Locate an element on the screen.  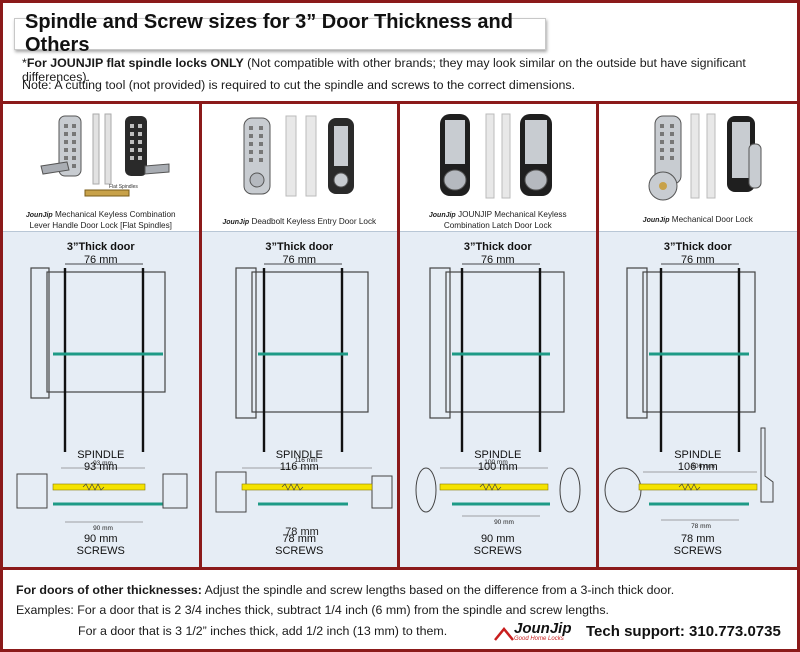
lock-cross-section-diagram: 93 mm 90 mm is located at coordinates (102, 397).